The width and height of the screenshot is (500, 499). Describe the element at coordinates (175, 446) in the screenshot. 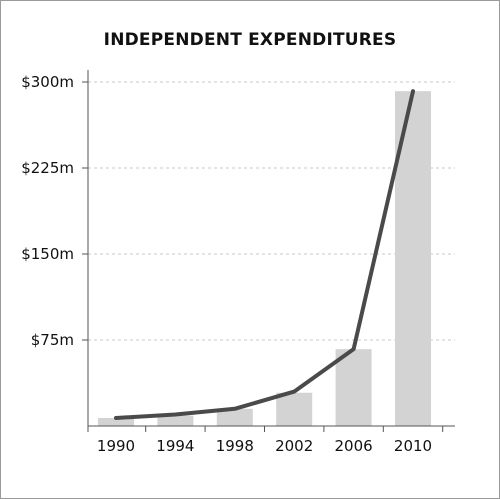

I see `x-tick-label-1994: 1994` at that location.